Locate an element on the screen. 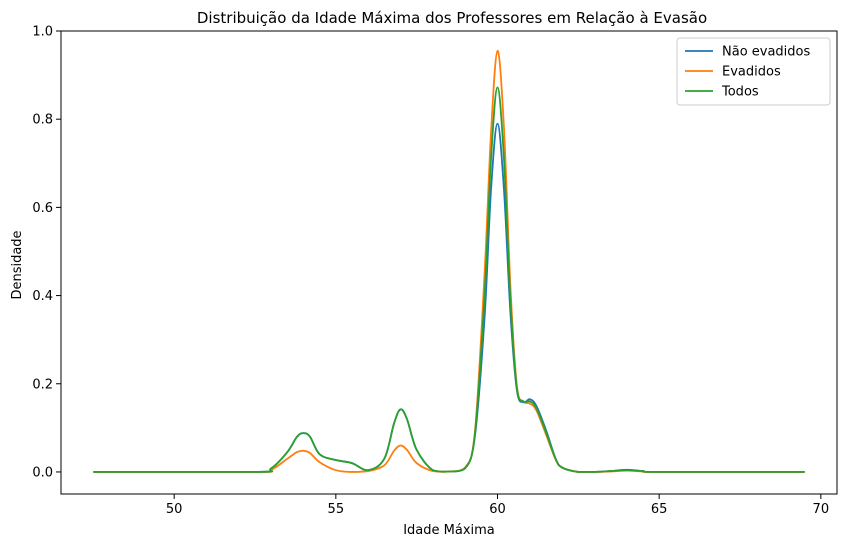  y-tick-label: 1.0 is located at coordinates (42, 32).